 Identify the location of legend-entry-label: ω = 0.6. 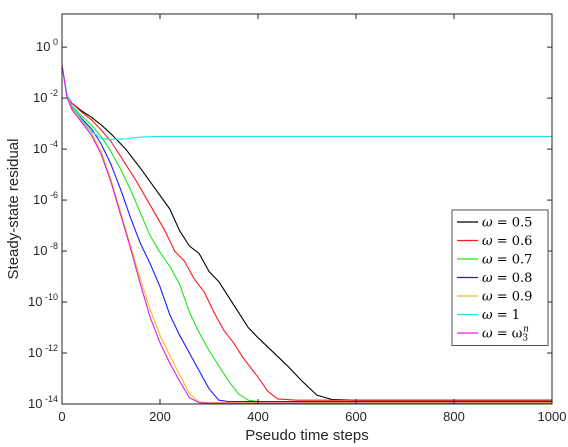
(507, 241).